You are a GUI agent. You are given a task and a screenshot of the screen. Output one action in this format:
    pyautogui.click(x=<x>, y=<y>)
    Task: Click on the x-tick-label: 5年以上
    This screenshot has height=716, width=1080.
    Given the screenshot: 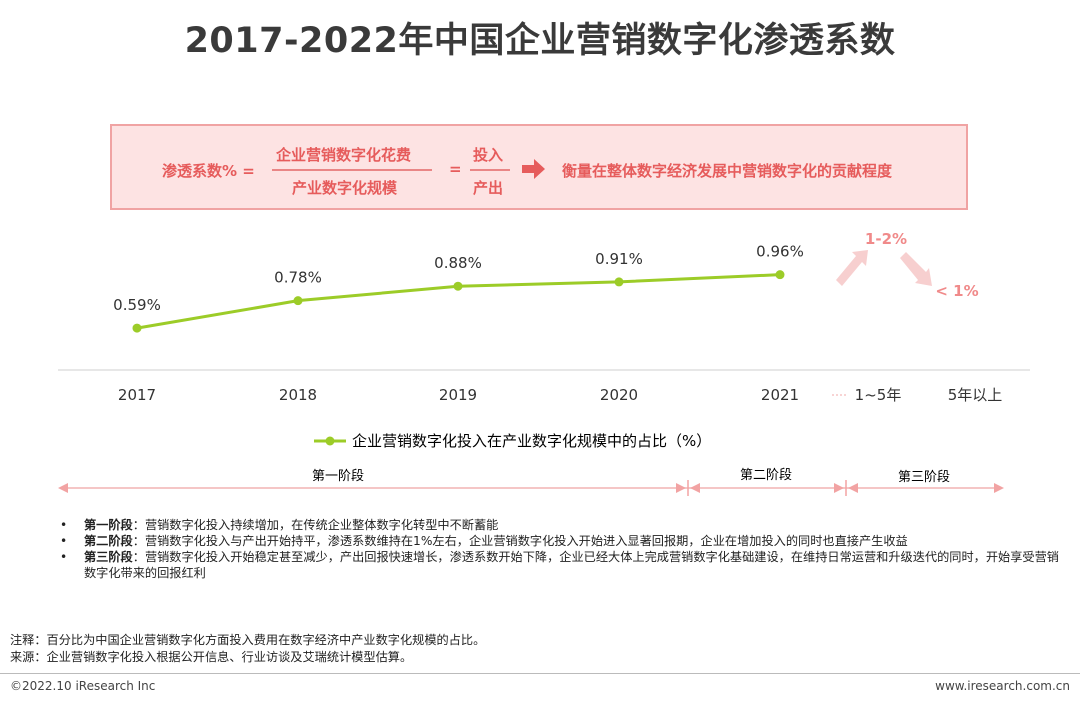 What is the action you would take?
    pyautogui.click(x=975, y=395)
    